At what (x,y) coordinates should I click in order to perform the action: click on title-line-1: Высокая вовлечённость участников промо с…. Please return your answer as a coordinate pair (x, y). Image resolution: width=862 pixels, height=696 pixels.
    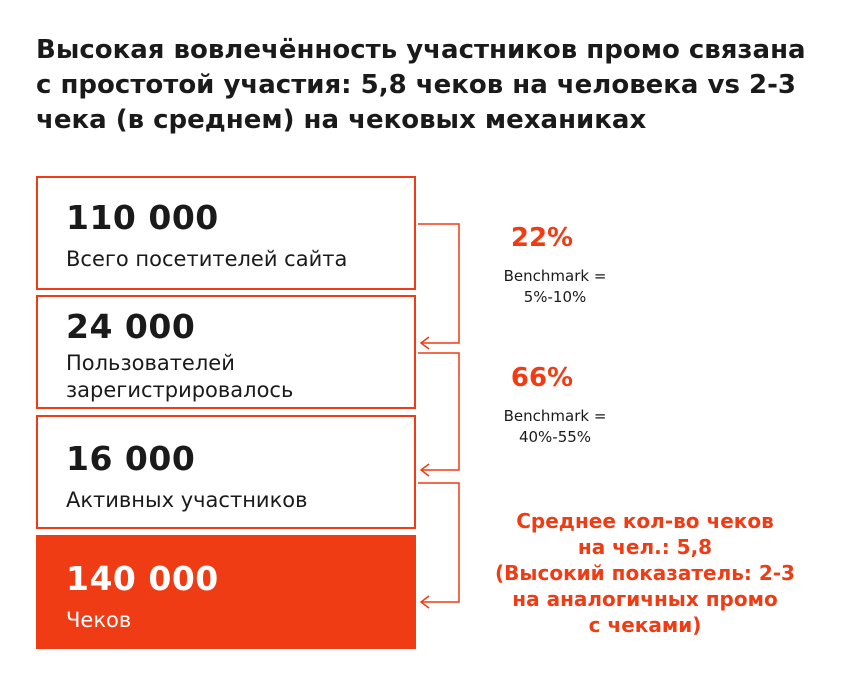
    Looking at the image, I should click on (421, 50).